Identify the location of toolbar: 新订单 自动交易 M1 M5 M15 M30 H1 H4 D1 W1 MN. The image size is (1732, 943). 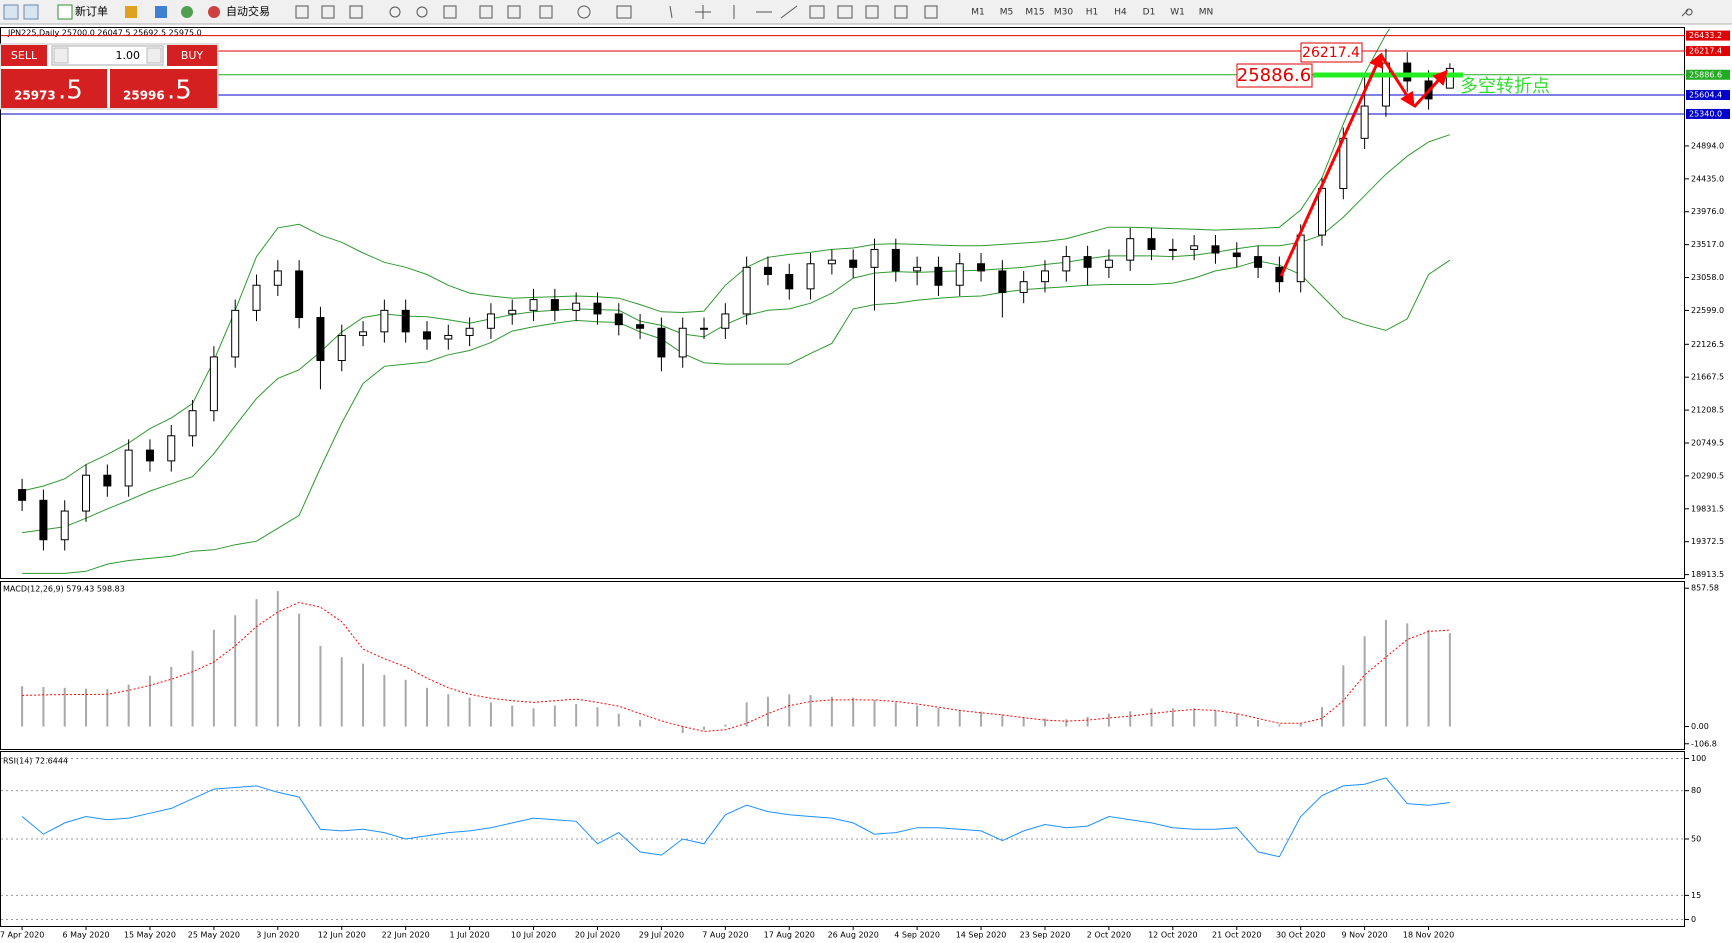
(866, 12).